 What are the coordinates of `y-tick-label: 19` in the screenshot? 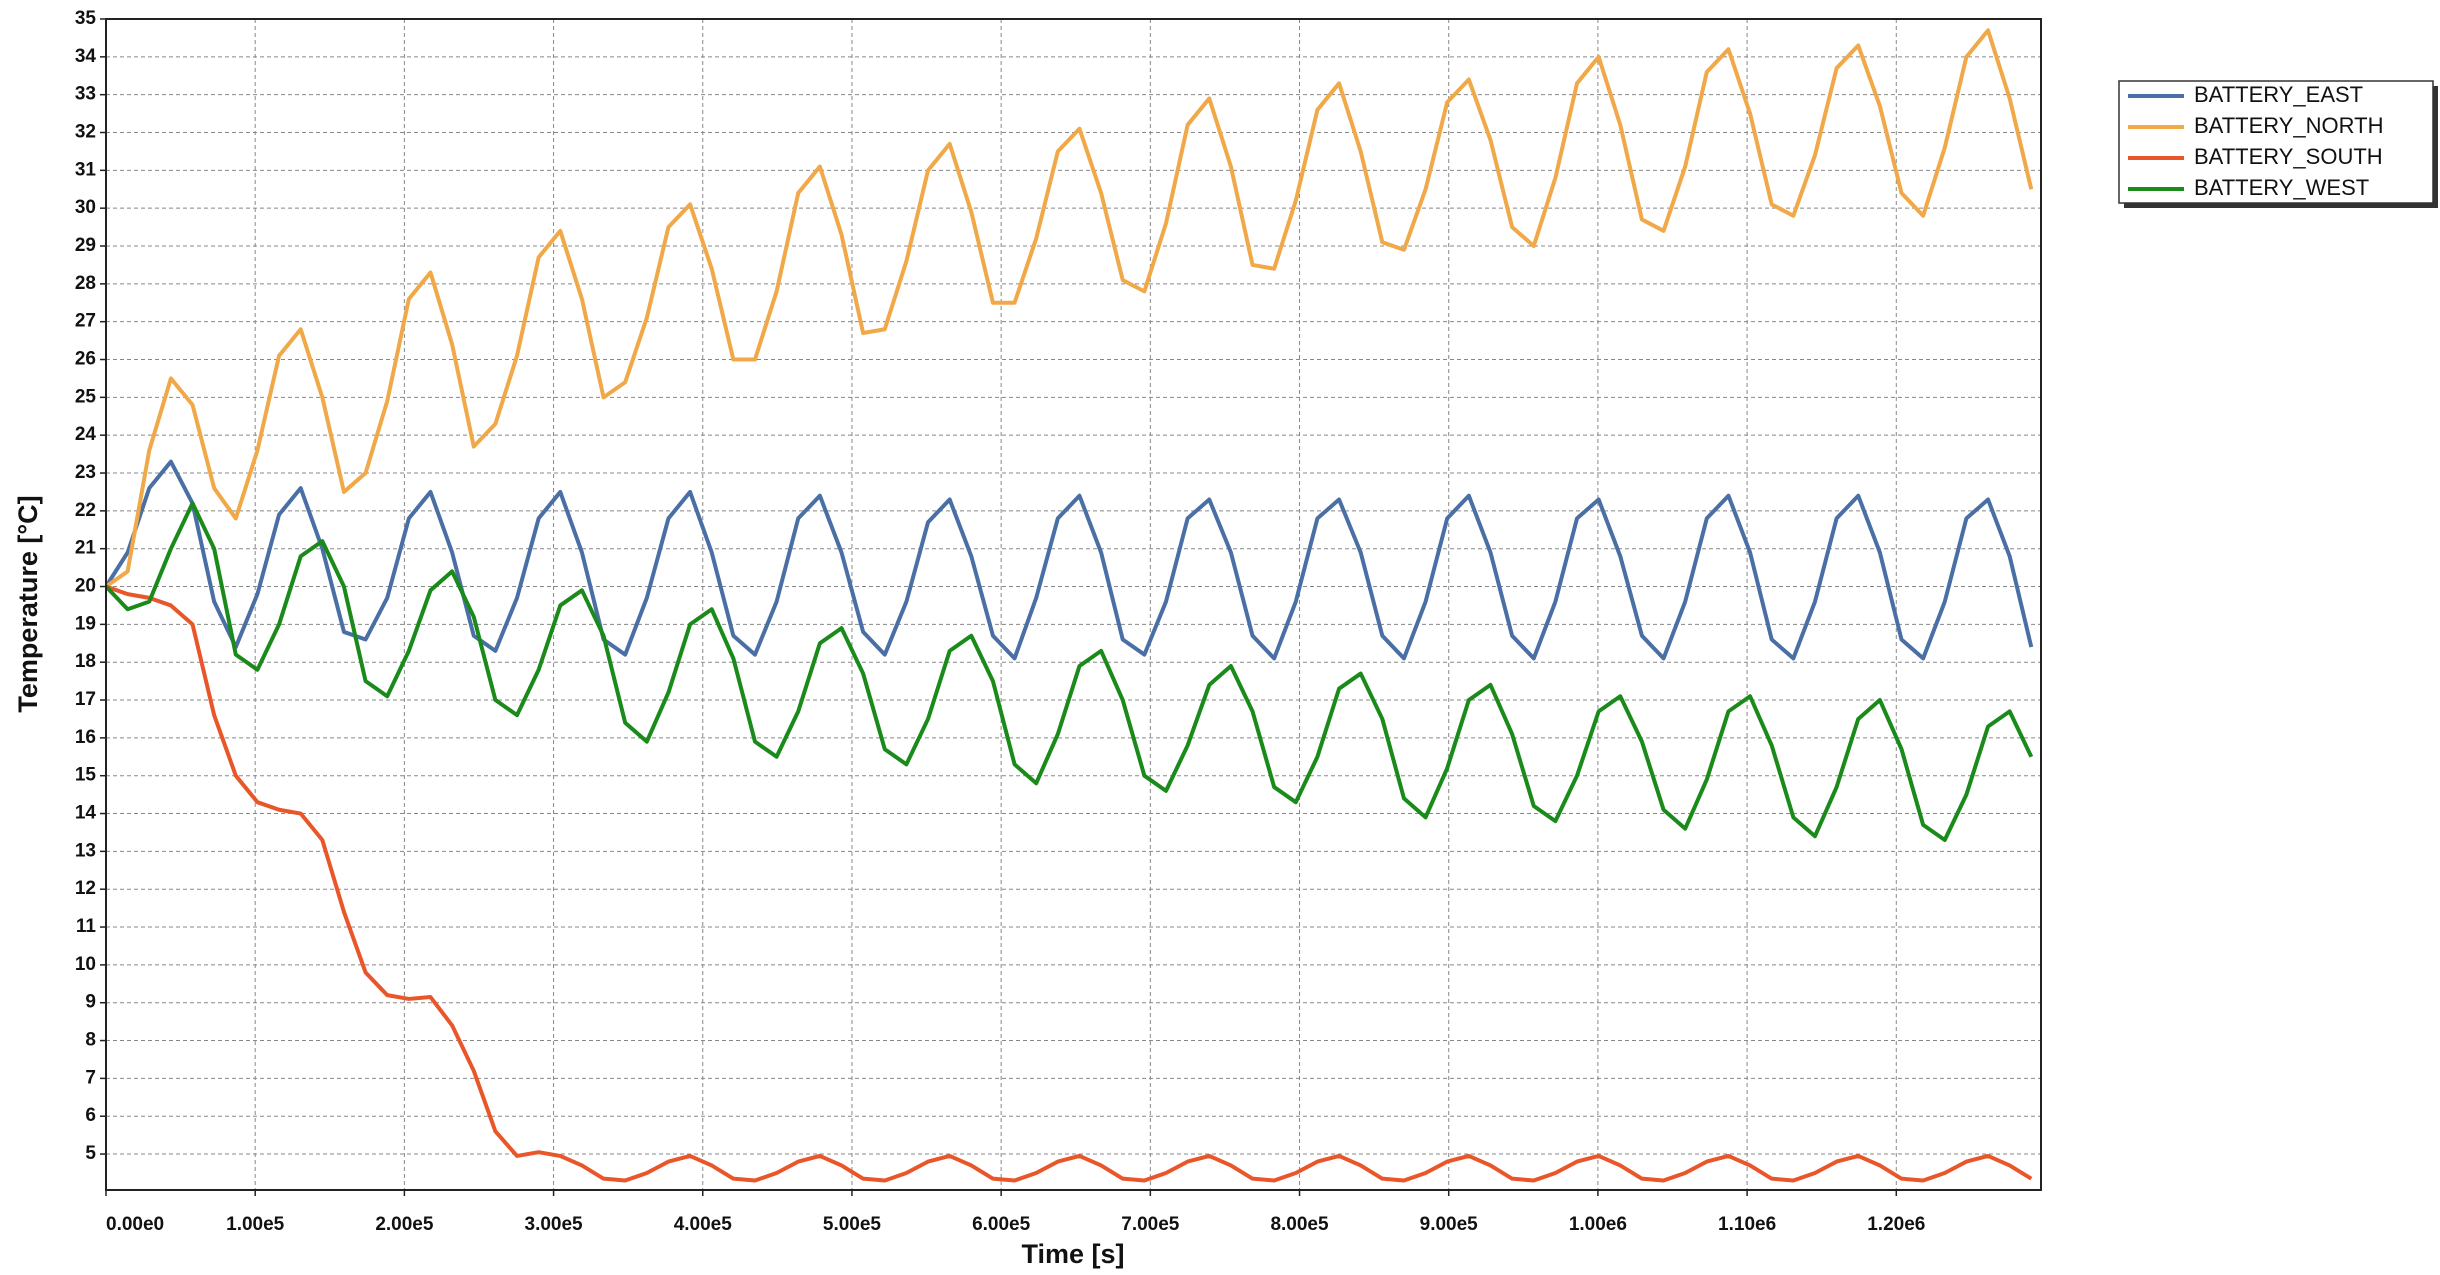 It's located at (85, 623).